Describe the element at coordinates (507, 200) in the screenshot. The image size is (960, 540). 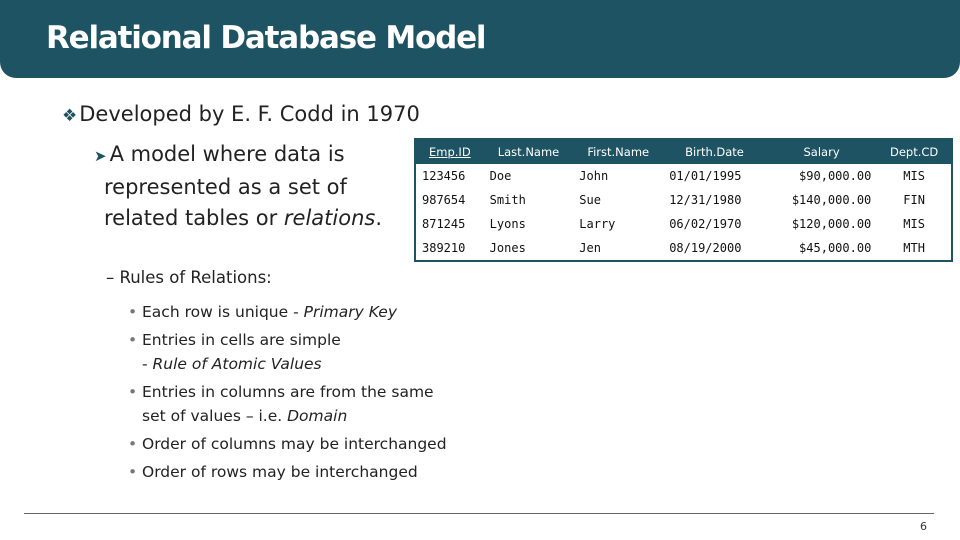
I see `cell-last-name: Smith` at that location.